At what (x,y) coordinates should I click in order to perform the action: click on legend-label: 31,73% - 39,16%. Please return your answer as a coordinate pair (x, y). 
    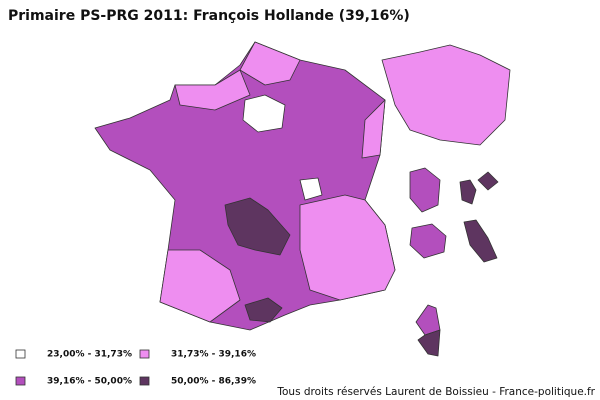
    Looking at the image, I should click on (213, 355).